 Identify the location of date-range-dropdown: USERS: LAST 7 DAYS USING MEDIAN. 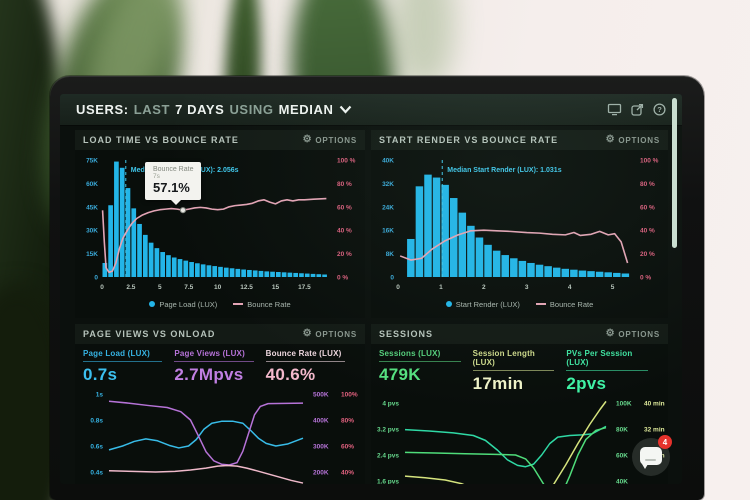
(214, 109).